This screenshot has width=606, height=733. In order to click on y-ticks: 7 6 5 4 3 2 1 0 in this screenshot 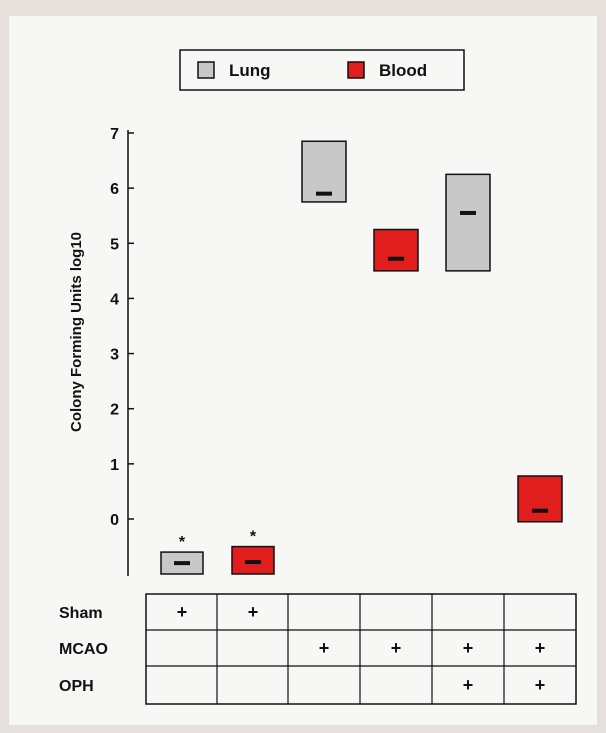, I will do `click(122, 327)`.